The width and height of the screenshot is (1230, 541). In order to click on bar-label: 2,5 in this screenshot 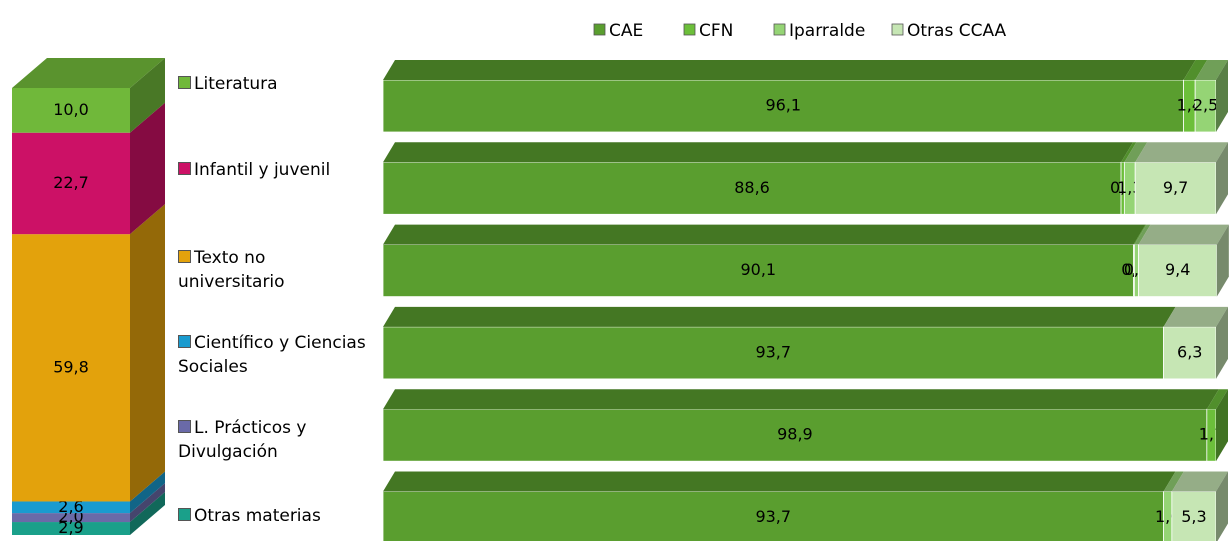, I will do `click(1205, 105)`.